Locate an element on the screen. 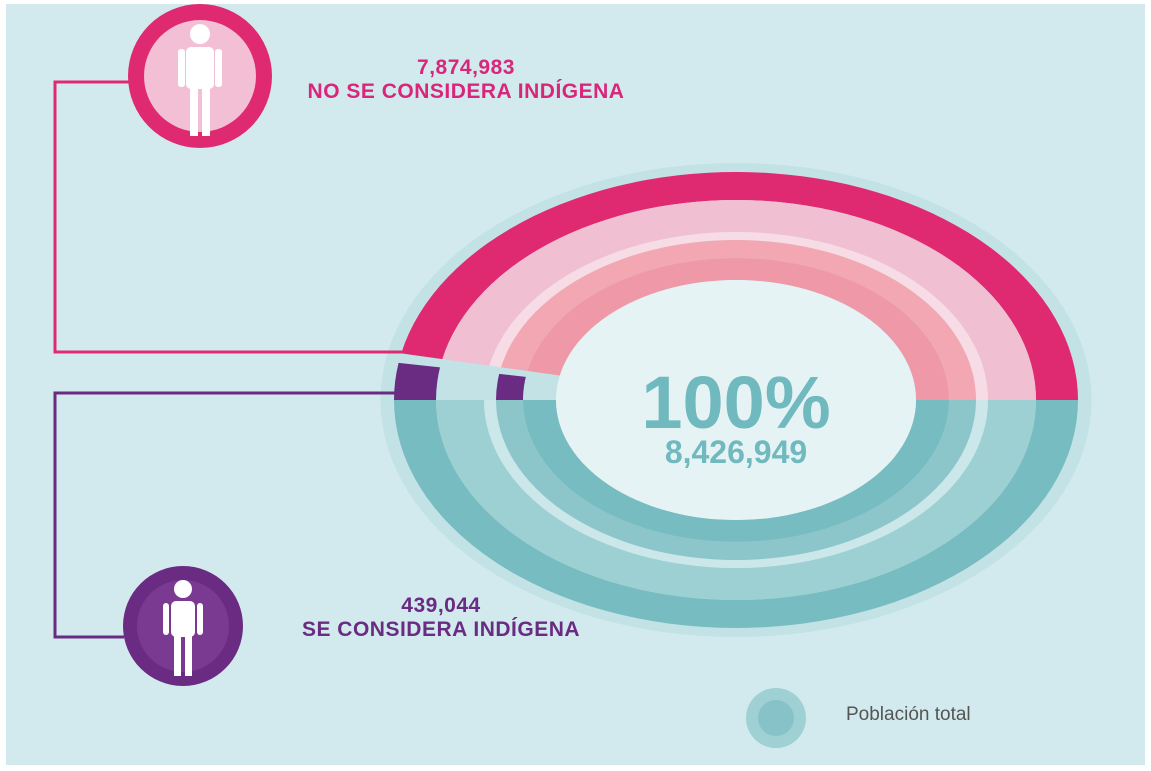  category-label: NO SE CONSIDERA INDÍGENA is located at coordinates (466, 91).